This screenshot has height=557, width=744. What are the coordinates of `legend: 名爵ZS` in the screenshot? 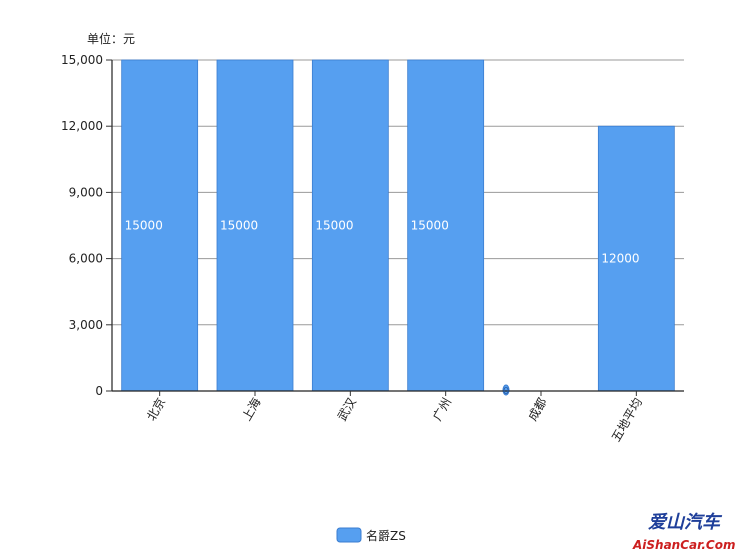 It's located at (371, 535).